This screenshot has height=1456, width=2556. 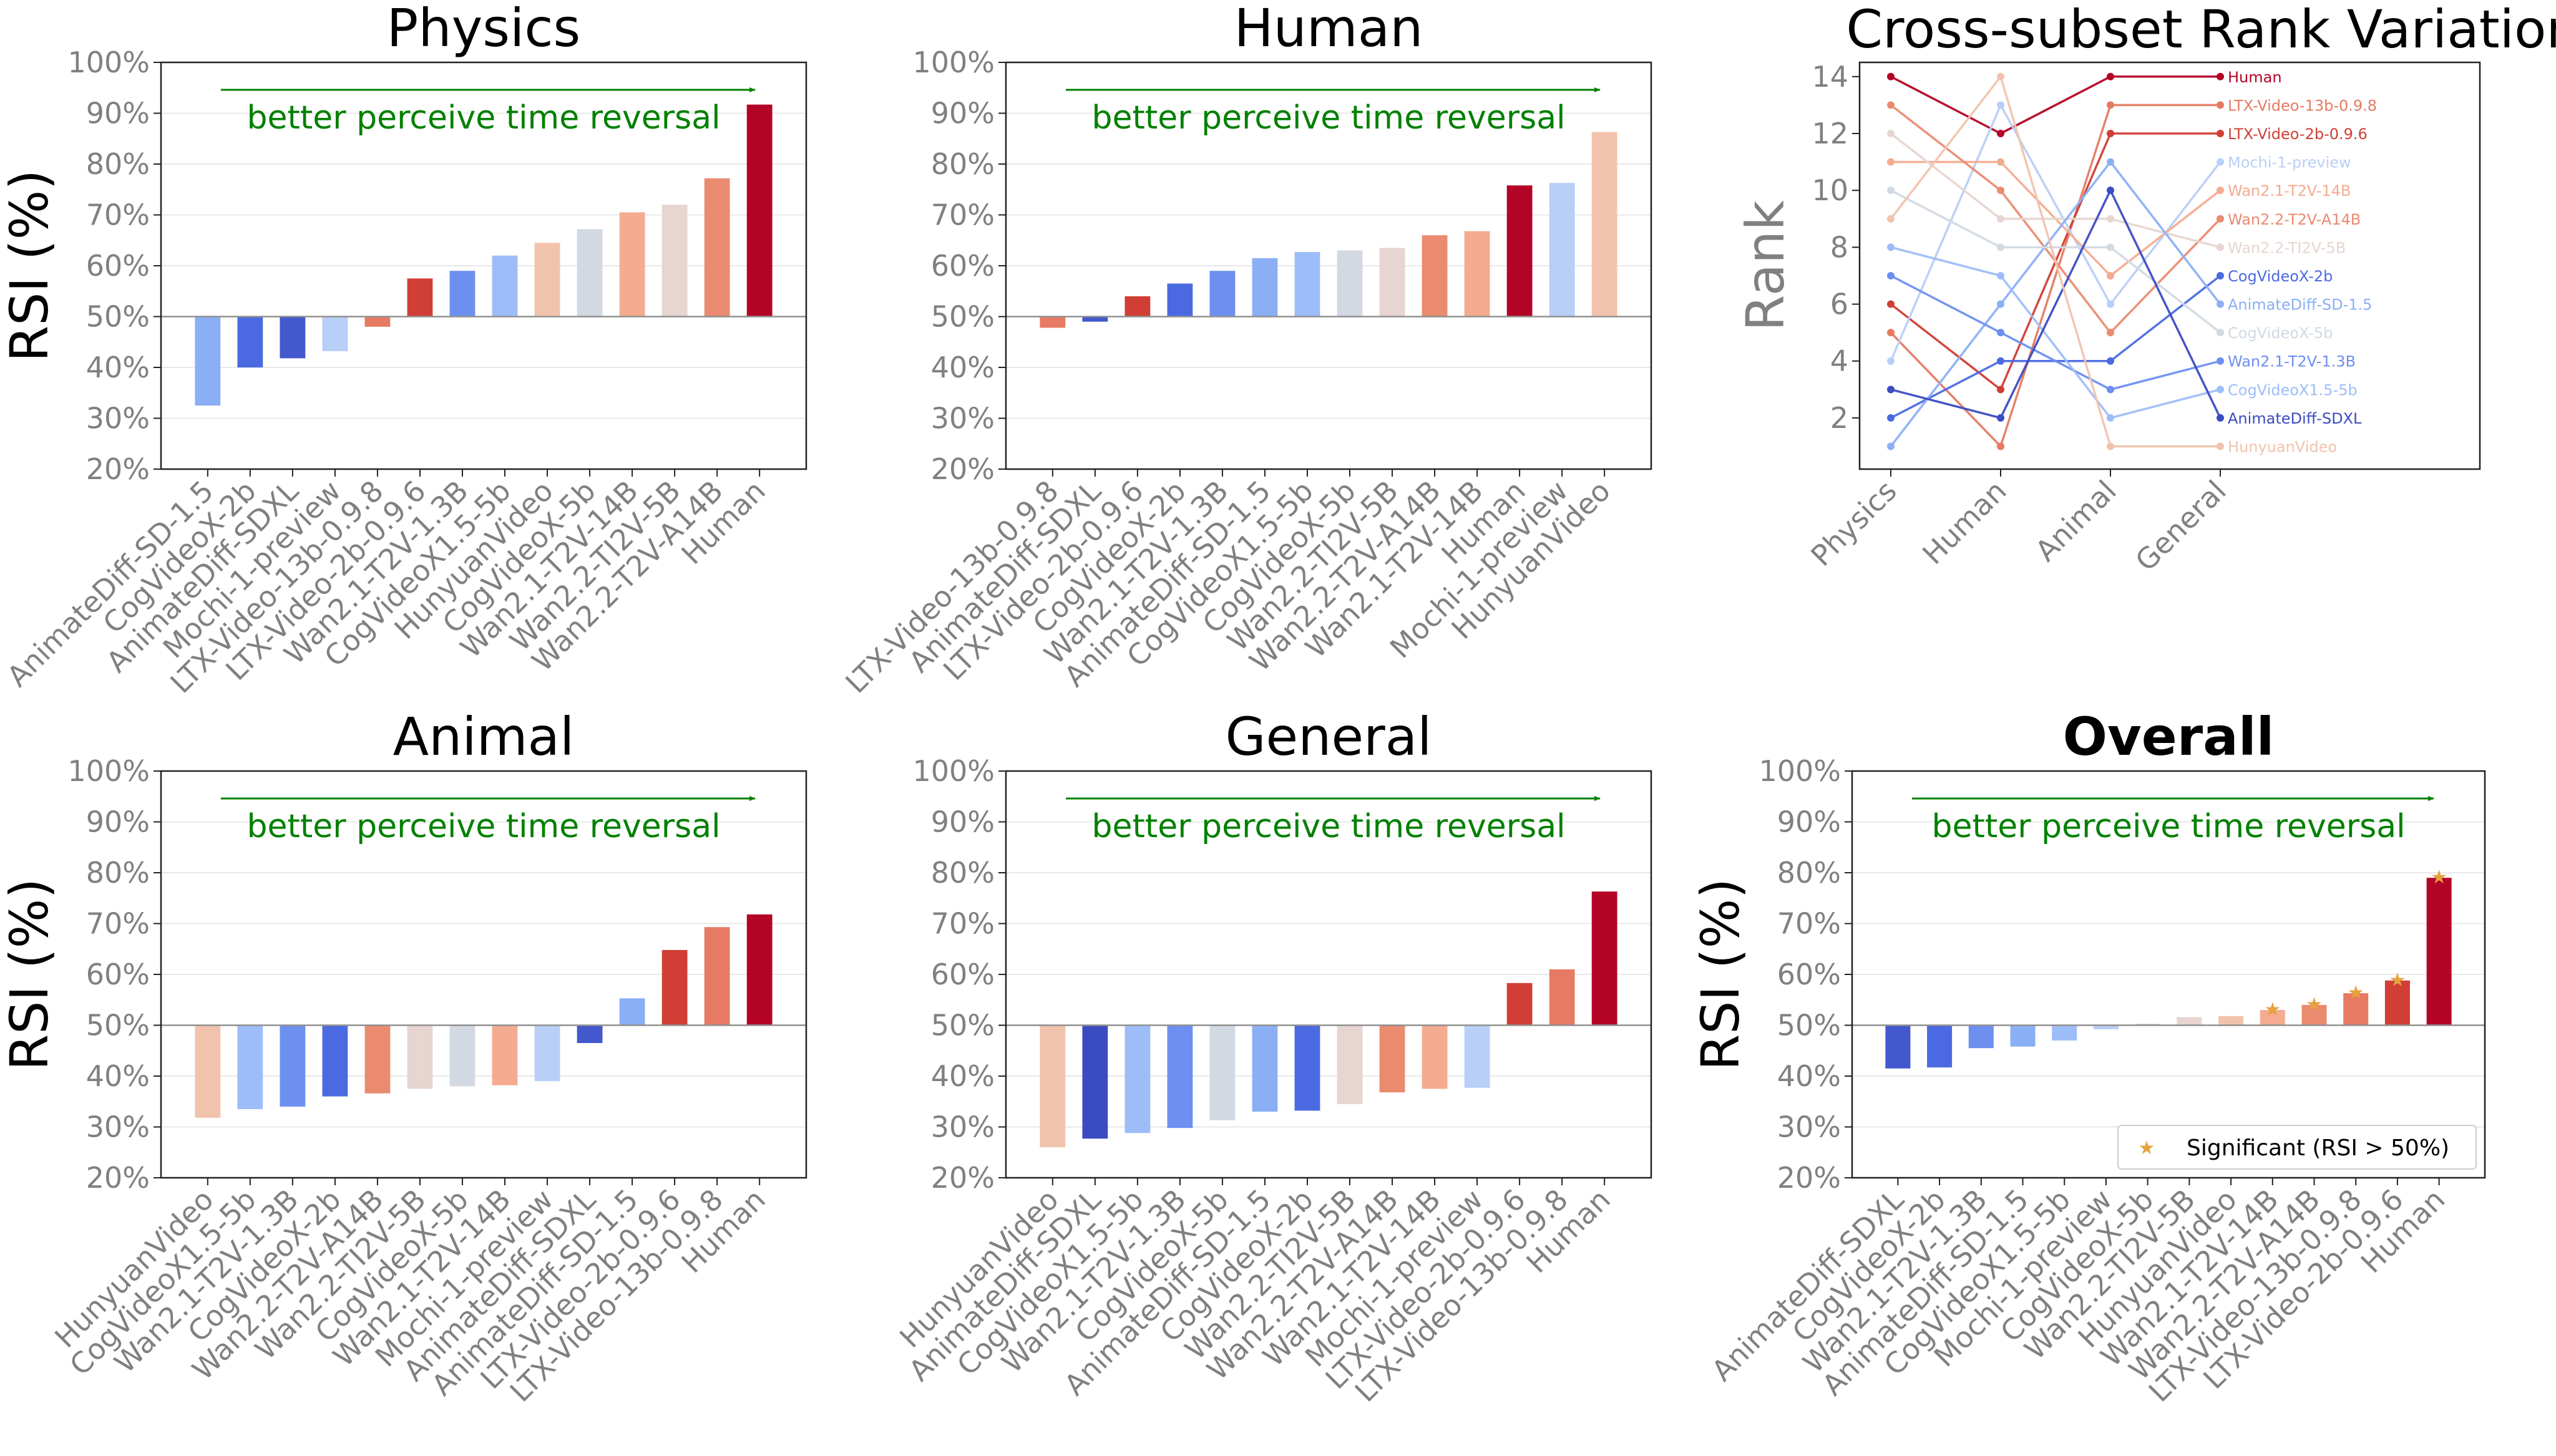 I want to click on annotation-text: better perceive time reversal, so click(x=483, y=118).